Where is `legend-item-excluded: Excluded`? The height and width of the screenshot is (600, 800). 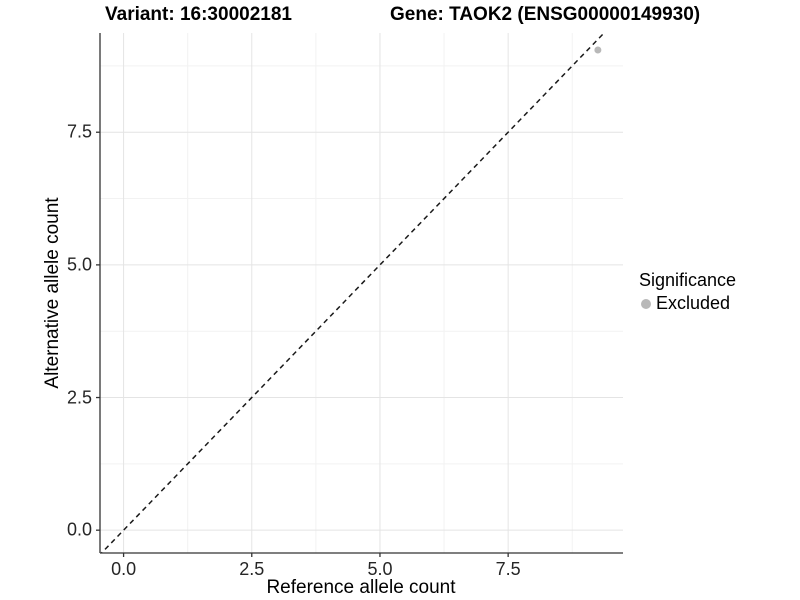 legend-item-excluded: Excluded is located at coordinates (687, 303).